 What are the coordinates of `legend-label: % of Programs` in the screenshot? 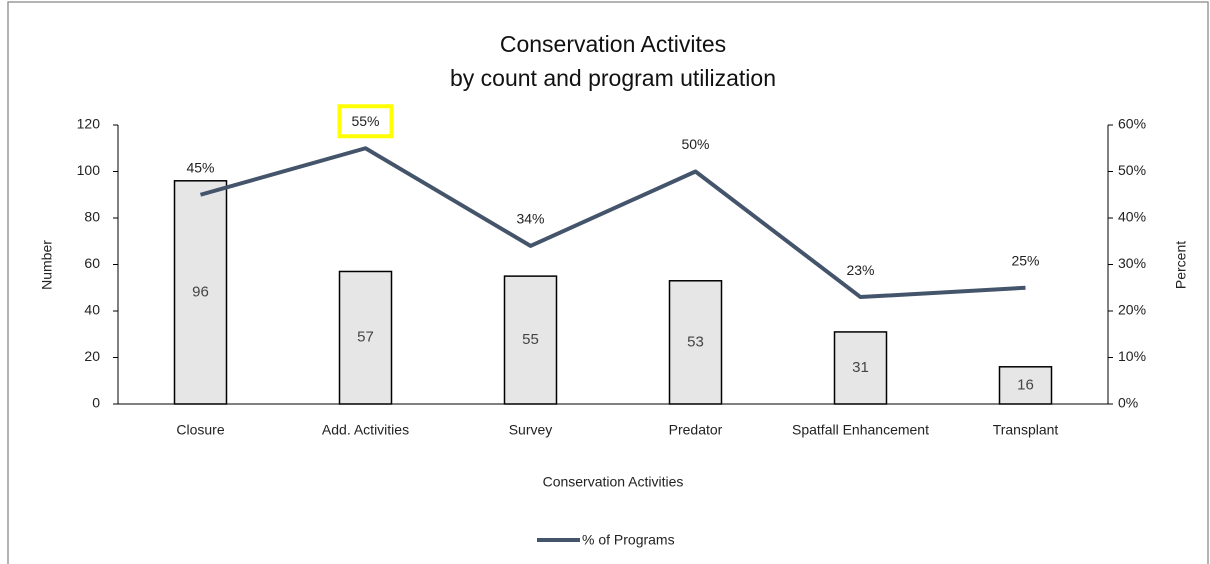 It's located at (628, 540).